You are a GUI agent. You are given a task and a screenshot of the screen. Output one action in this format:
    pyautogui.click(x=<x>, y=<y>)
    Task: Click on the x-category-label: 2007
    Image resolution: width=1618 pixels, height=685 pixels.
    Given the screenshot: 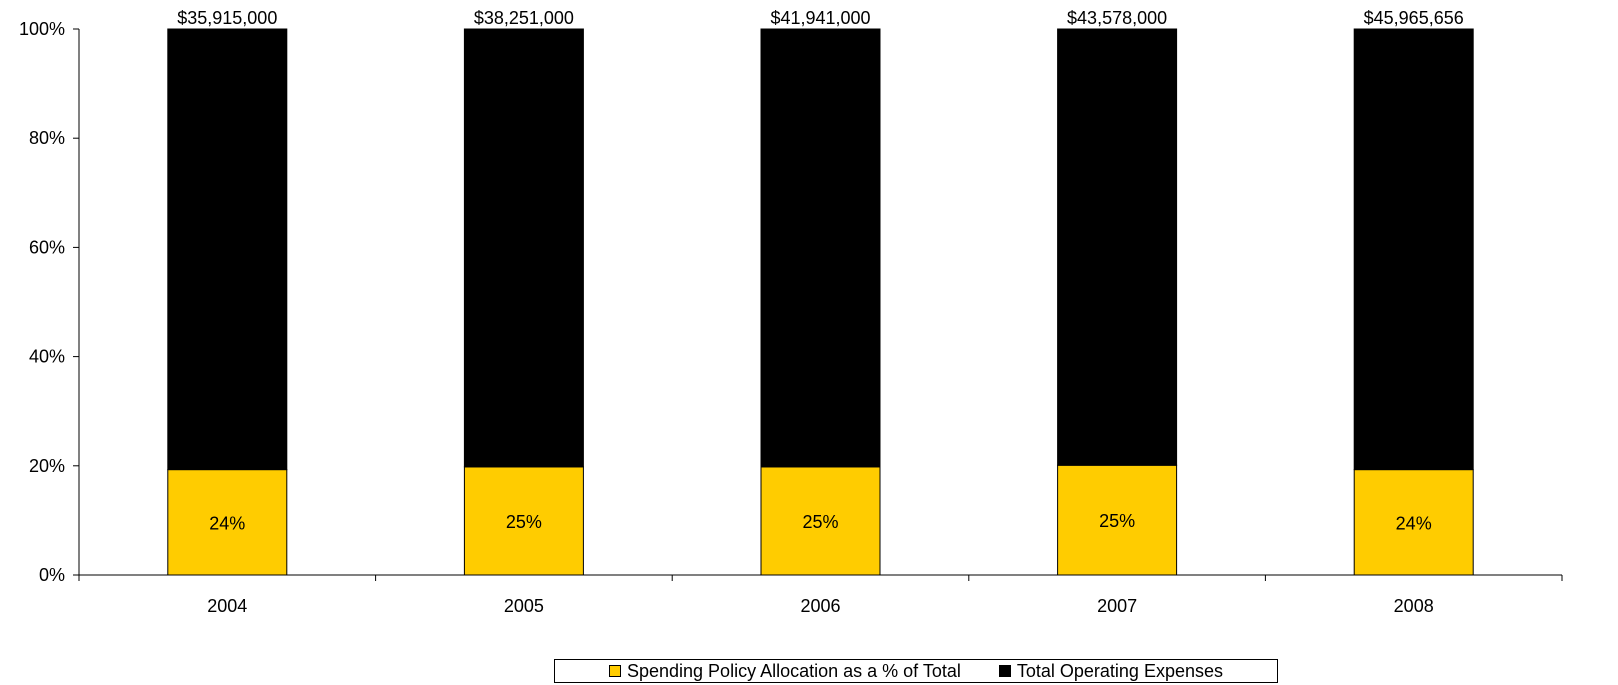 What is the action you would take?
    pyautogui.click(x=1117, y=606)
    